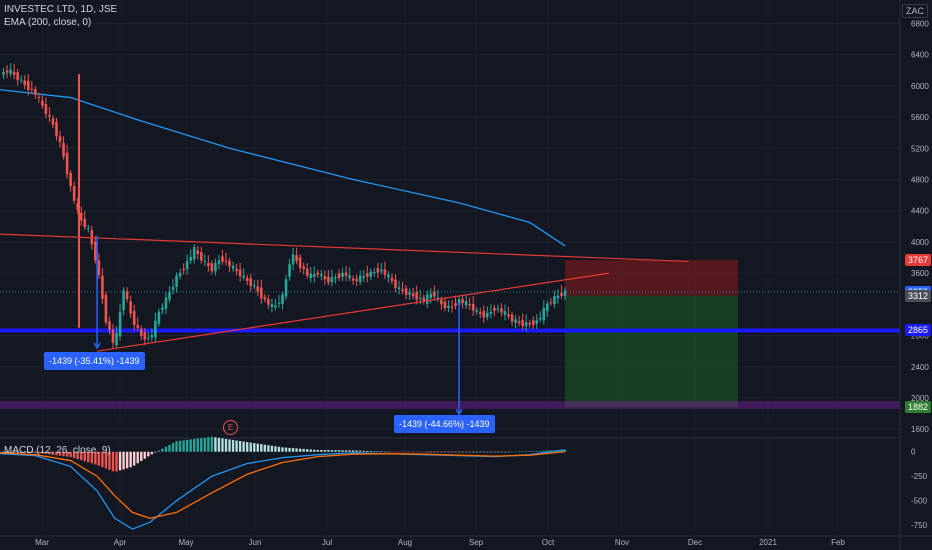  I want to click on macd-tick-label: 0, so click(913, 452).